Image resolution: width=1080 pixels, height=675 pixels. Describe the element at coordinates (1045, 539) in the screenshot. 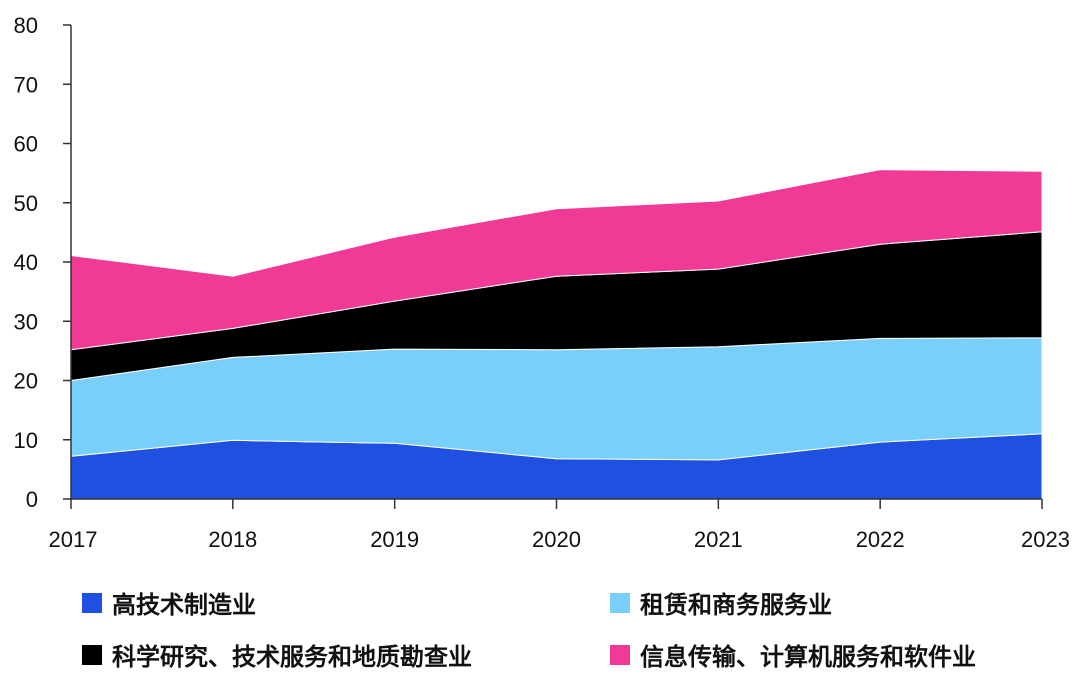

I see `x-tick-label: 2023` at that location.